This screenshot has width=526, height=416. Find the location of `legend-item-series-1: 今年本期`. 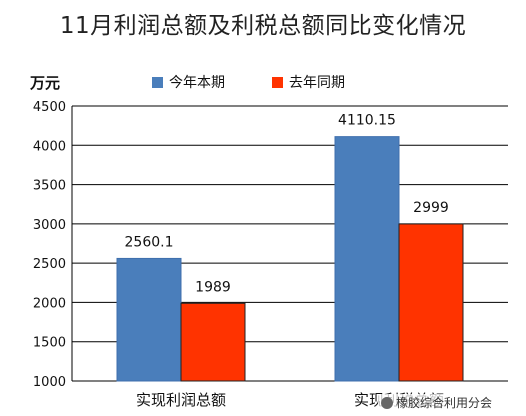

legend-item-series-1: 今年本期 is located at coordinates (188, 82).